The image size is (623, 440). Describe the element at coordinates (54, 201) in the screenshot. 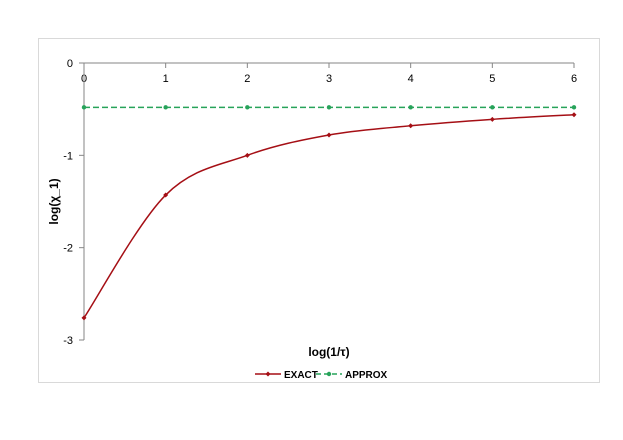

I see `y-axis-title: log(χ_1)` at that location.